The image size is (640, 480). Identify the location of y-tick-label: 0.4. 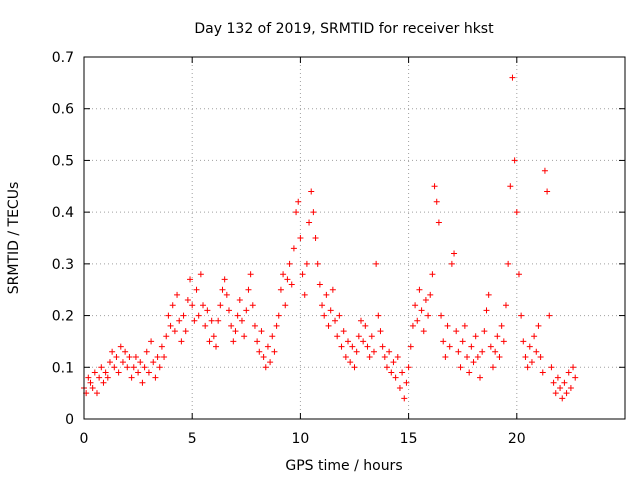
(63, 213).